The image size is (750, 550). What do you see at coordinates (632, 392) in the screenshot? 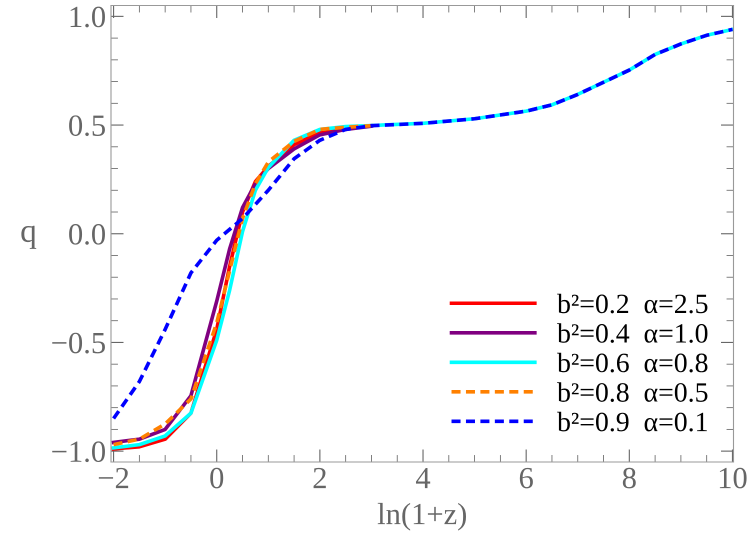
I see `legend-label: b²=0.8 α=0.5` at bounding box center [632, 392].